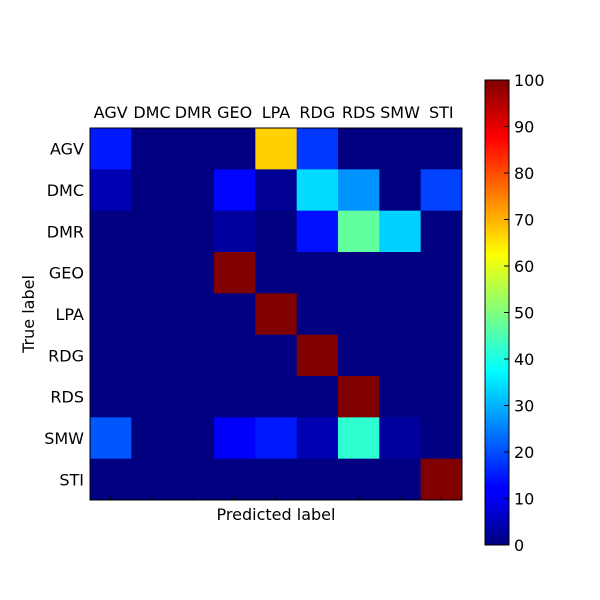  What do you see at coordinates (152, 149) in the screenshot?
I see `heatmap-cell-AGV-DMC` at bounding box center [152, 149].